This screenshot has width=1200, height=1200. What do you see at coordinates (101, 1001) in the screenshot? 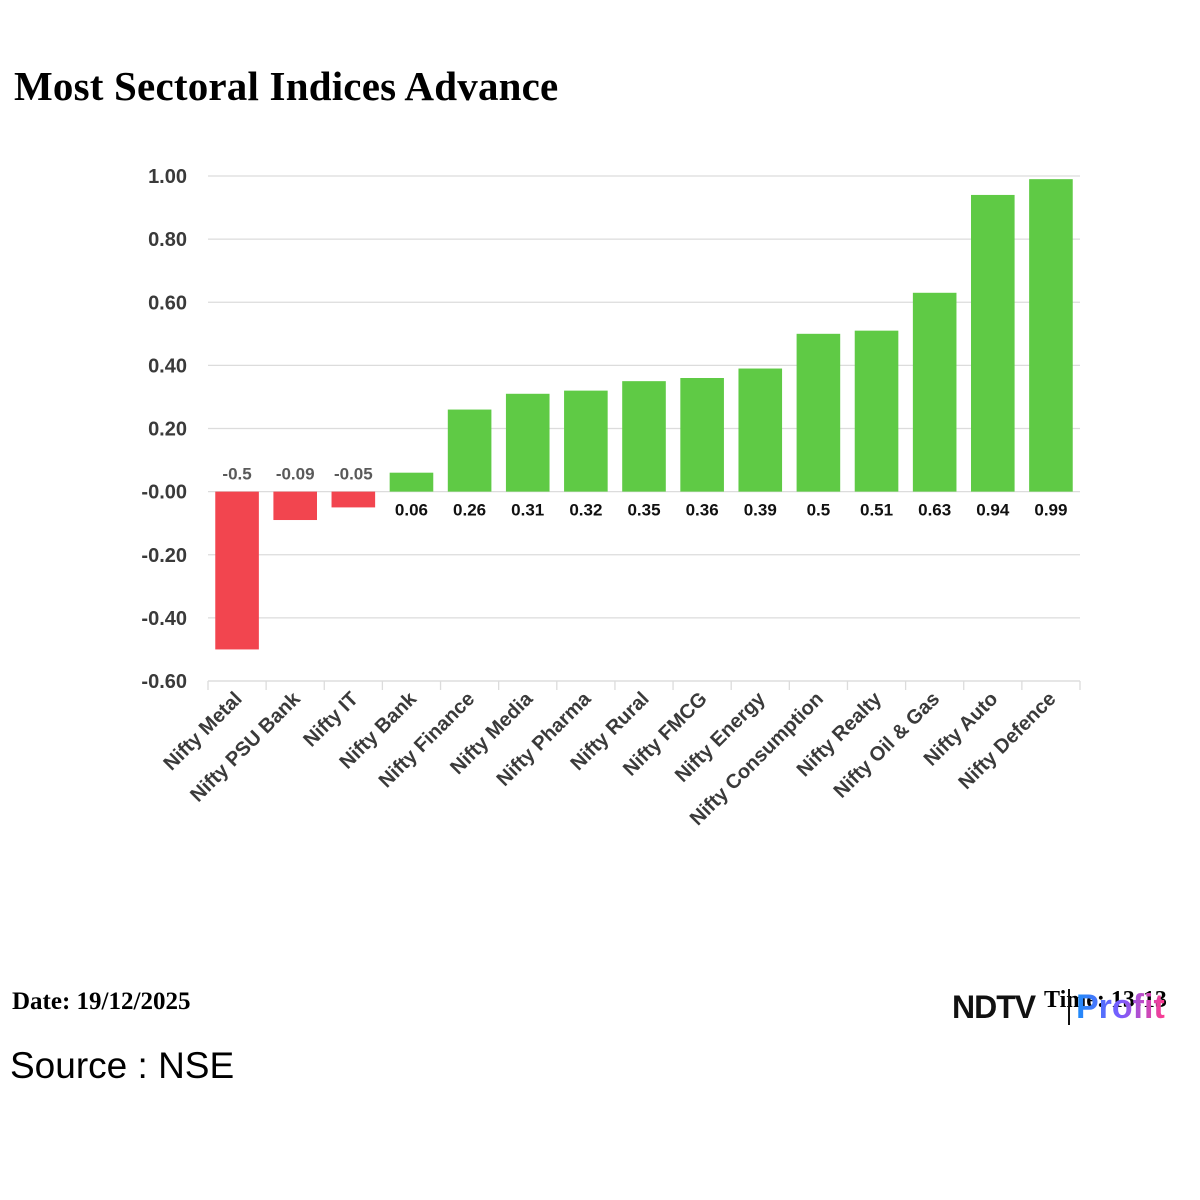
I see `date-label: Date: 19/12/2025` at bounding box center [101, 1001].